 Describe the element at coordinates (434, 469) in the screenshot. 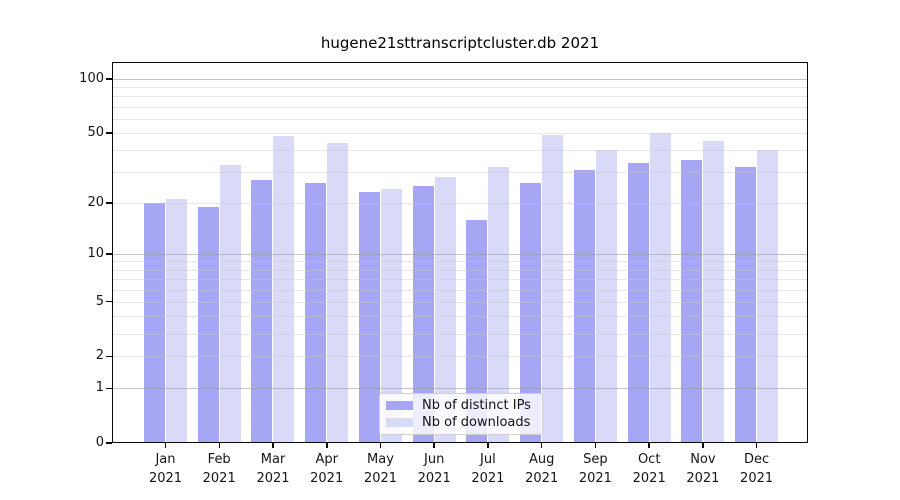

I see `x-tick-label-jun: Jun 2021` at that location.